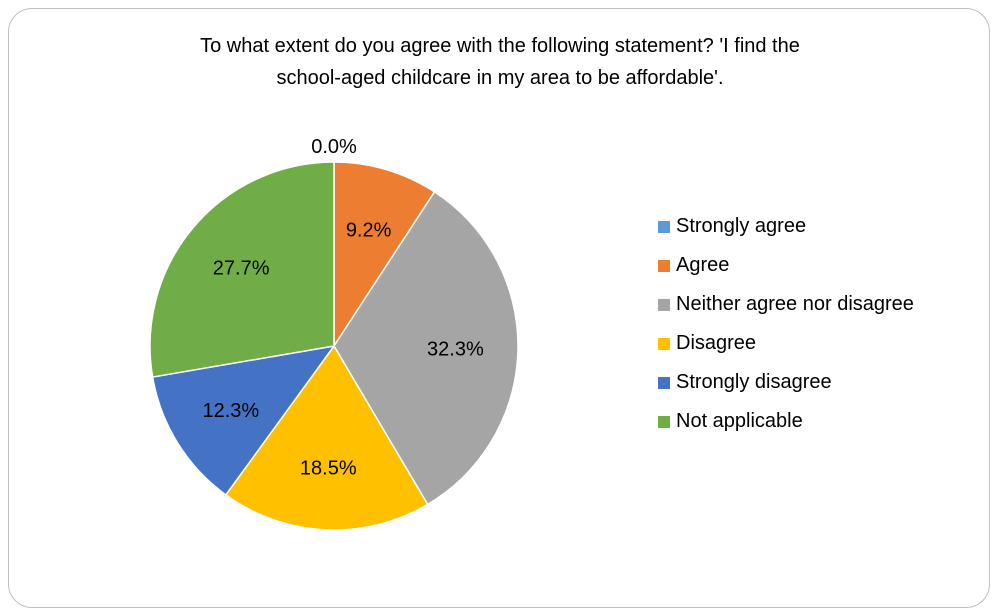 This screenshot has width=1000, height=608. Describe the element at coordinates (455, 350) in the screenshot. I see `data-label-neither-agree-nor-disagree: 32.3%` at that location.